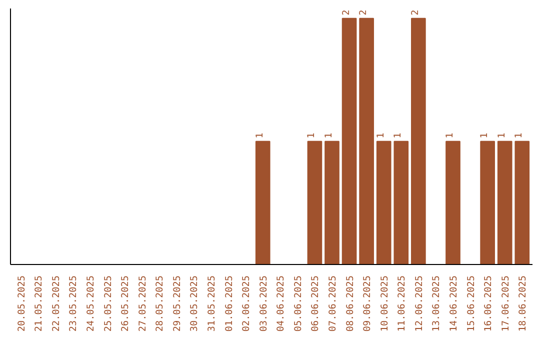 The width and height of the screenshot is (540, 340). I want to click on x-tick-label: 07.06.2025, so click(332, 303).